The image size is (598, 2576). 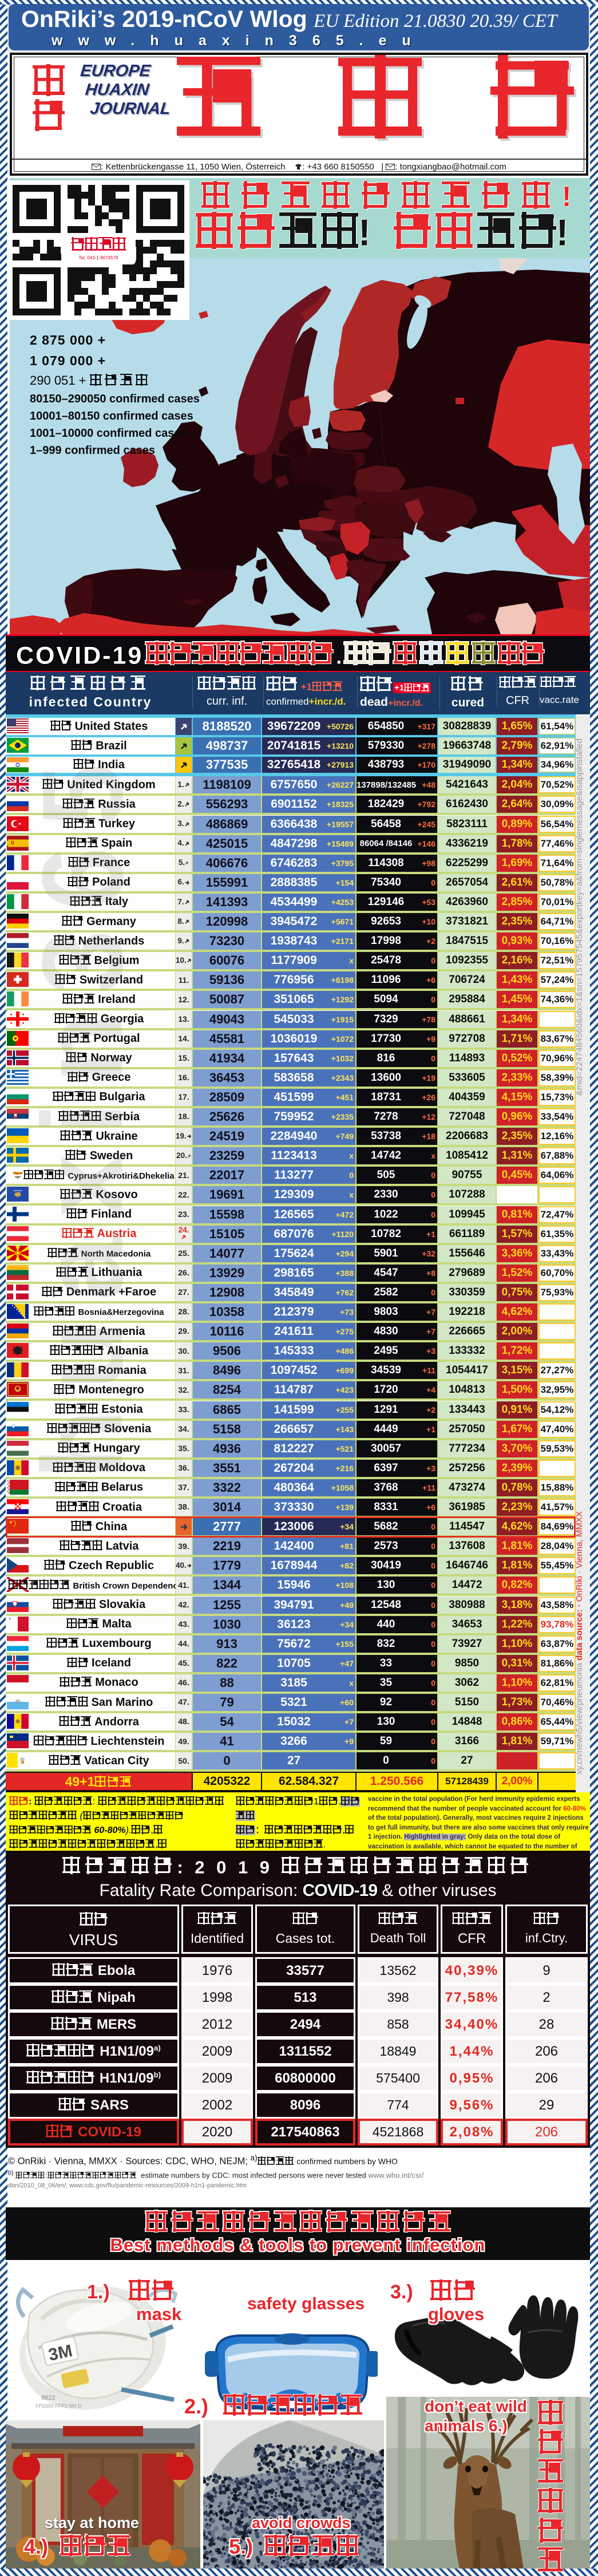 What do you see at coordinates (48, 2398) in the screenshot?
I see `svg-text: 8822` at bounding box center [48, 2398].